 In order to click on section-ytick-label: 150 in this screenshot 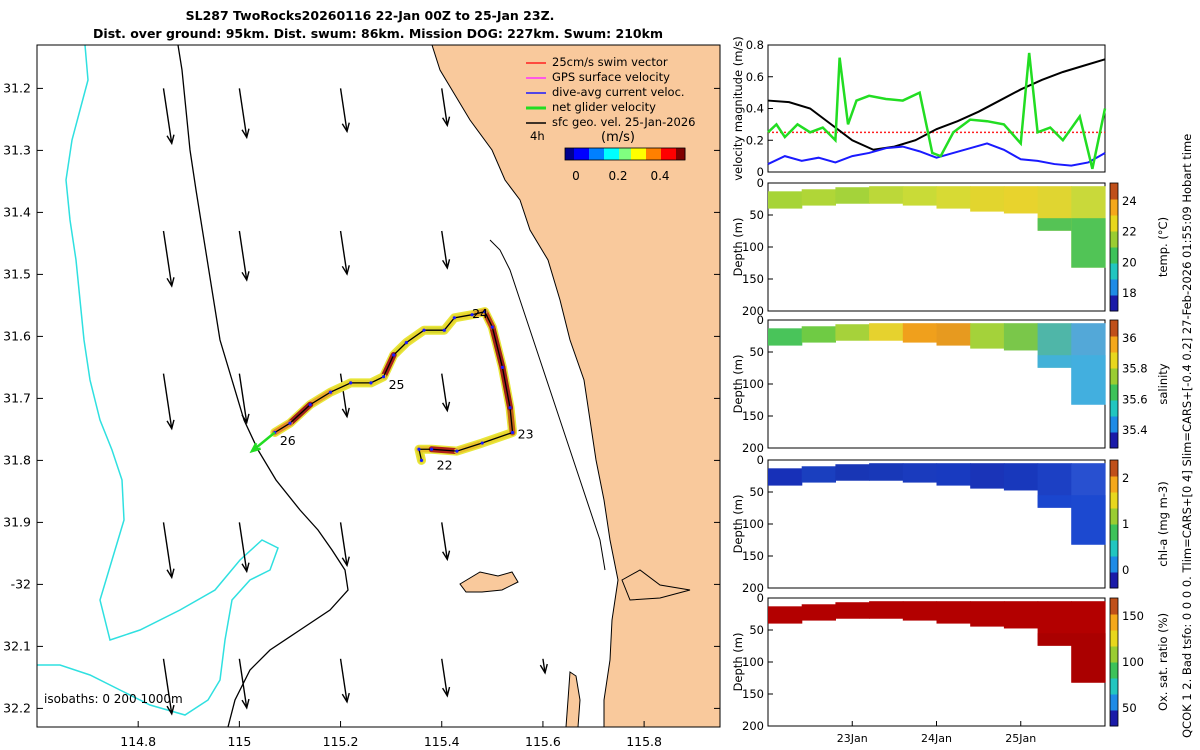, I will do `click(753, 556)`.